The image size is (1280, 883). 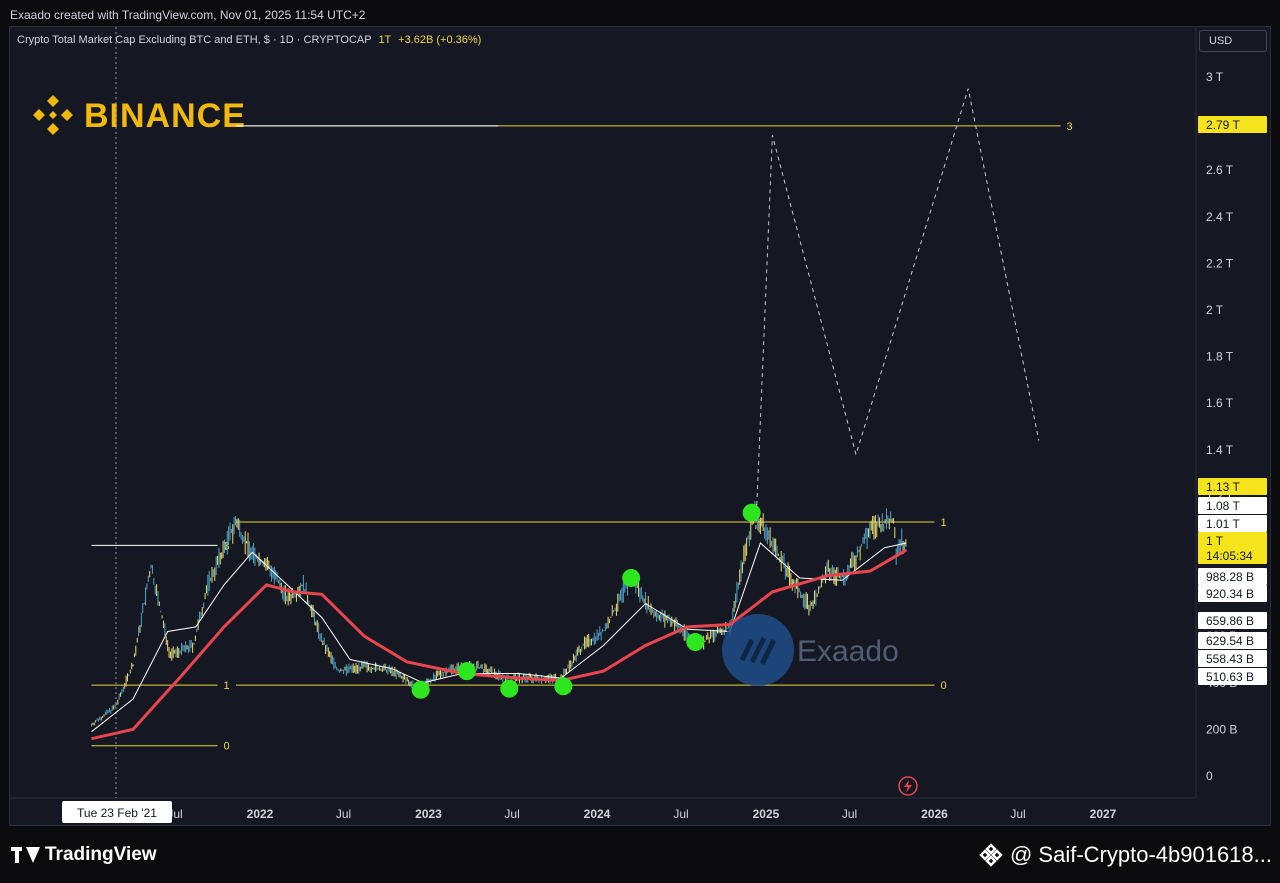 I want to click on price-axis-tick: 2 T, so click(x=1215, y=310).